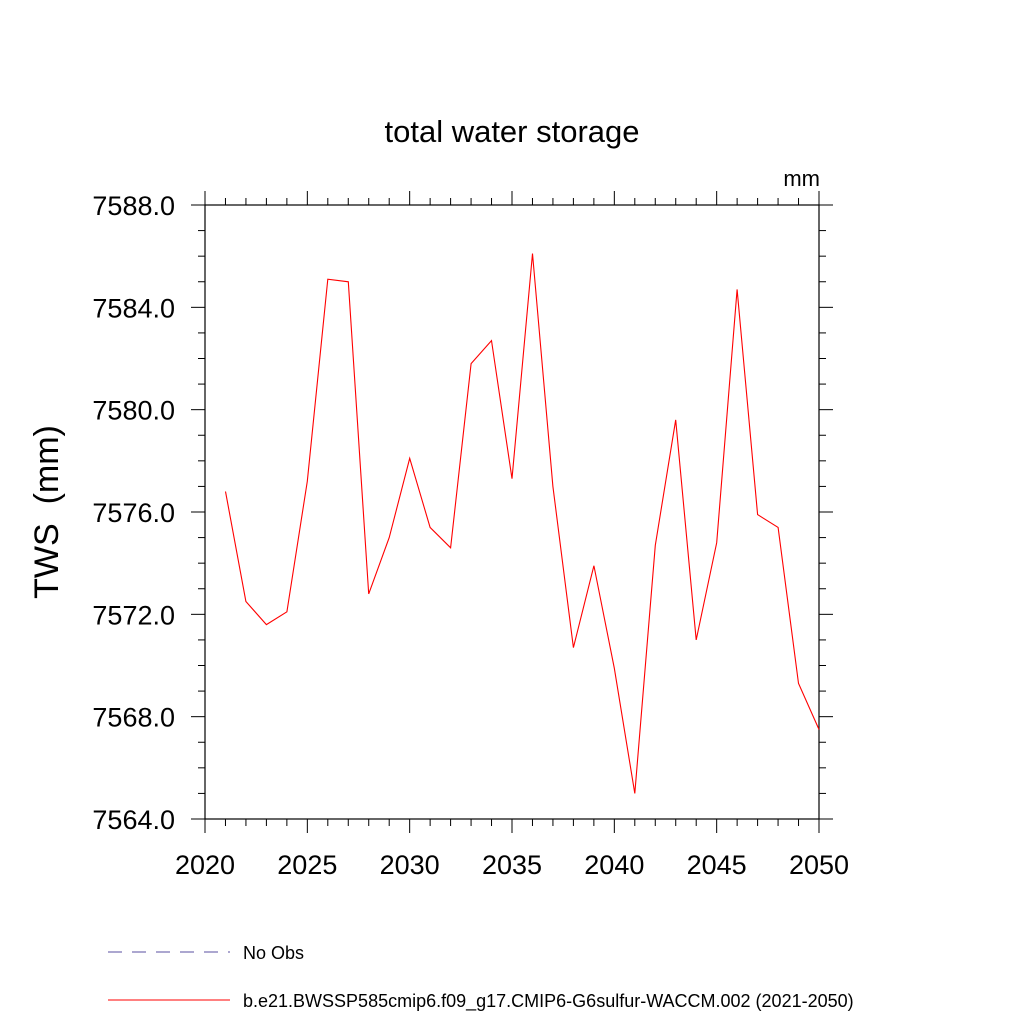 The width and height of the screenshot is (1024, 1024). What do you see at coordinates (307, 865) in the screenshot?
I see `x-tick-label: 2025` at bounding box center [307, 865].